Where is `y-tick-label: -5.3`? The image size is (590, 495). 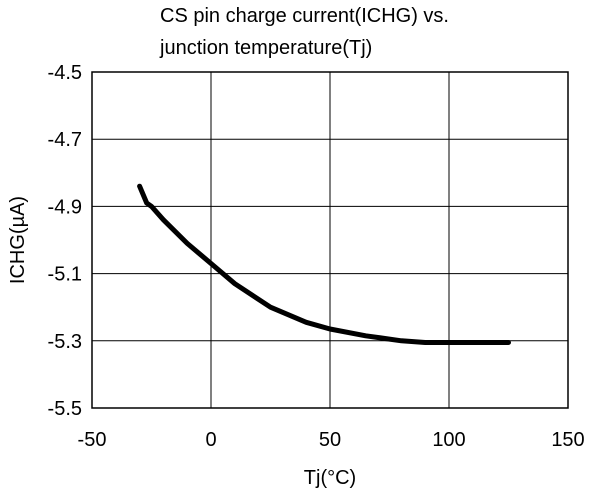 y-tick-label: -5.3 is located at coordinates (65, 342).